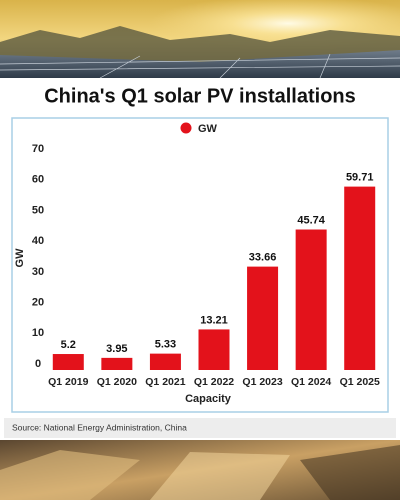 This screenshot has height=500, width=400. Describe the element at coordinates (263, 258) in the screenshot. I see `value-label: 33.66` at that location.